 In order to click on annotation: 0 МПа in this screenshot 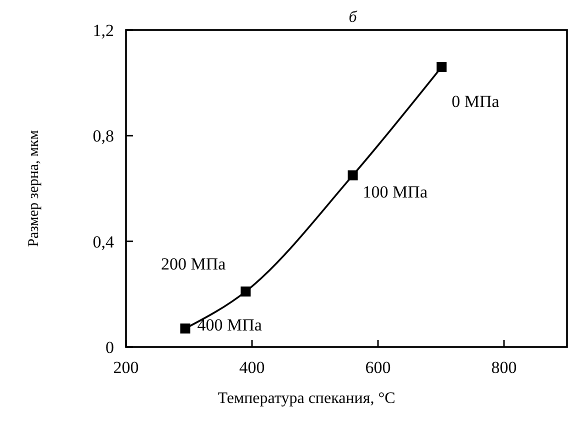, I will do `click(476, 101)`.